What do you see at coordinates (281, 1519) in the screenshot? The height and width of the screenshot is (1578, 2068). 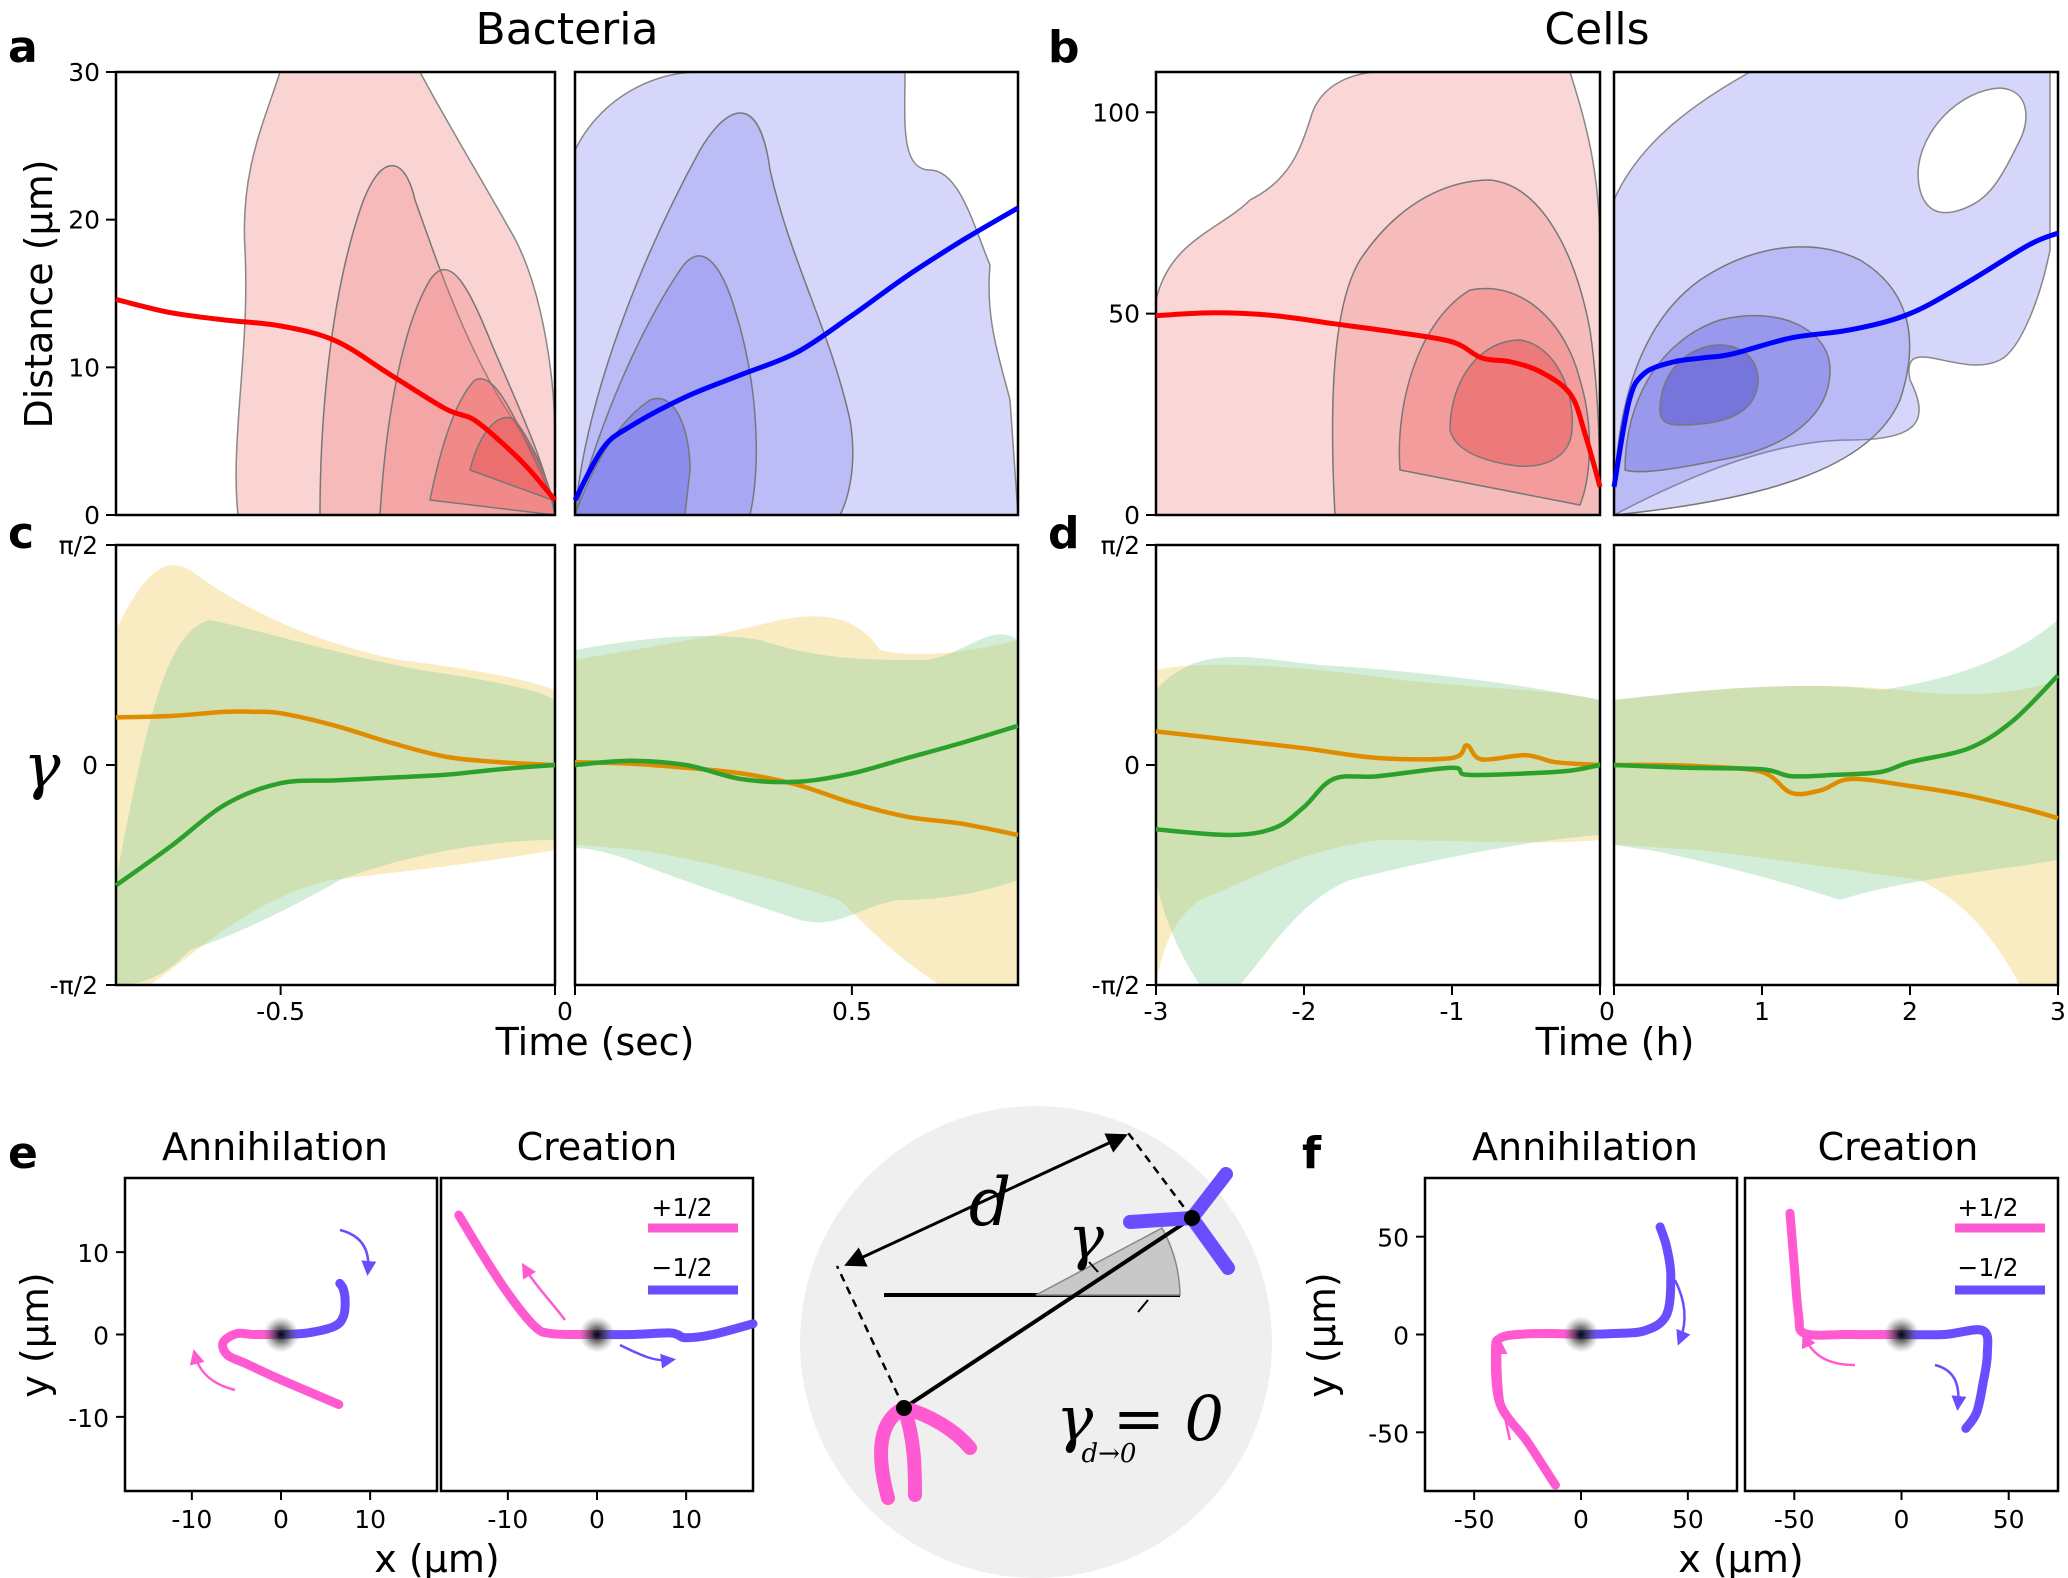 I see `panel-e-xtick-label: 0` at bounding box center [281, 1519].